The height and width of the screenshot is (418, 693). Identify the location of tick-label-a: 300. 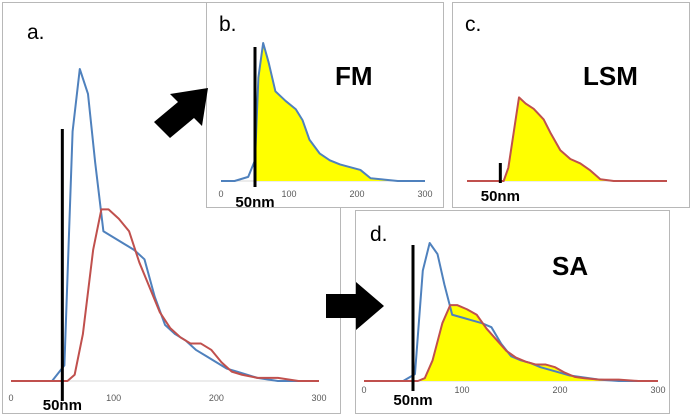
(318, 398).